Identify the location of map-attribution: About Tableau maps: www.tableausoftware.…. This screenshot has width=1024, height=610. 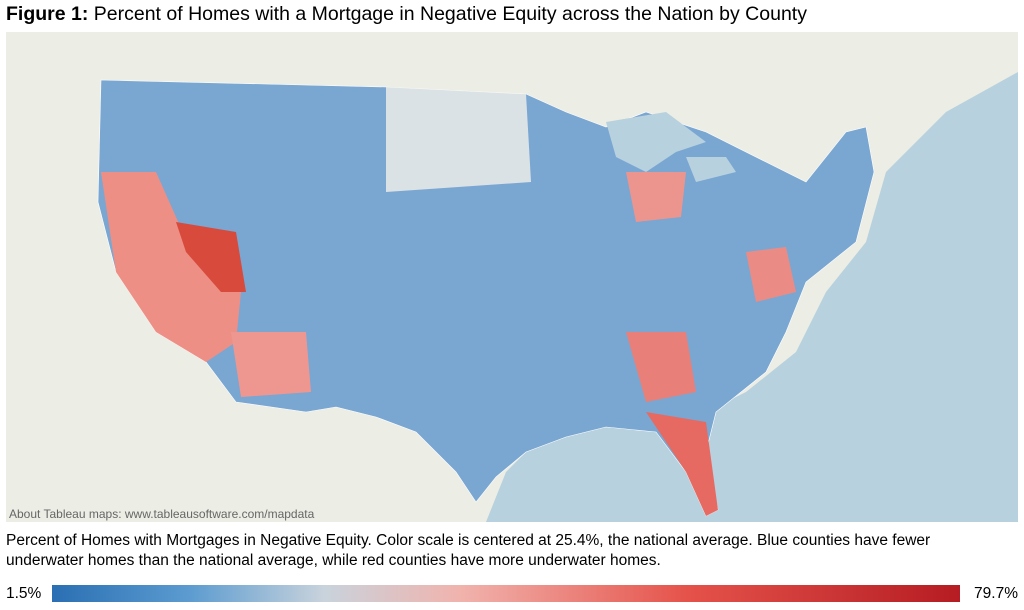
(162, 514).